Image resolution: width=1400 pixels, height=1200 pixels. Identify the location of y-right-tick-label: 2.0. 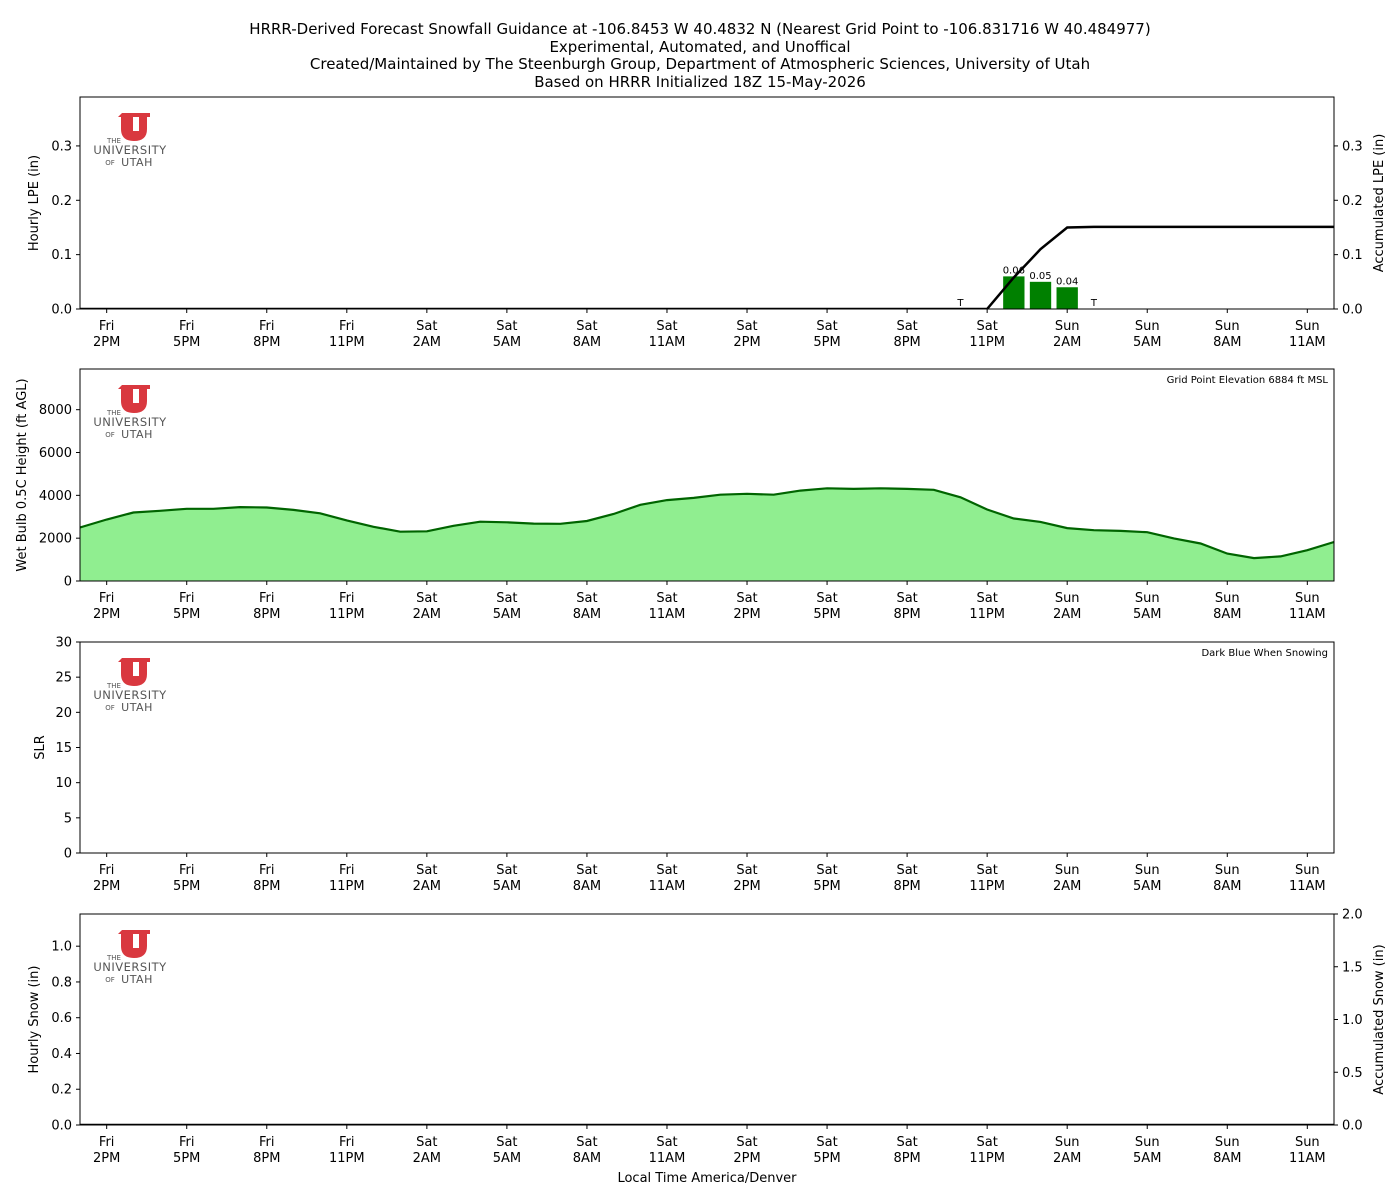
(1352, 915).